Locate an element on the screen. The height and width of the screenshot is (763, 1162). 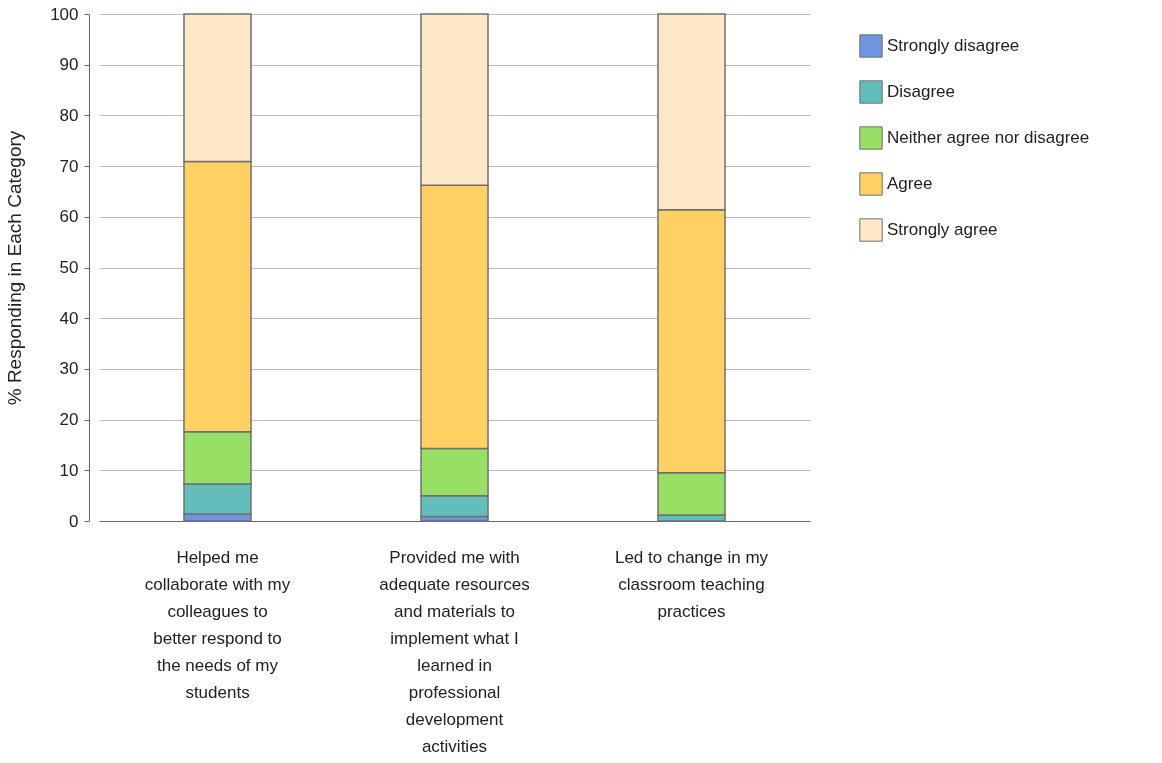
y-tick-label: 20 is located at coordinates (69, 420).